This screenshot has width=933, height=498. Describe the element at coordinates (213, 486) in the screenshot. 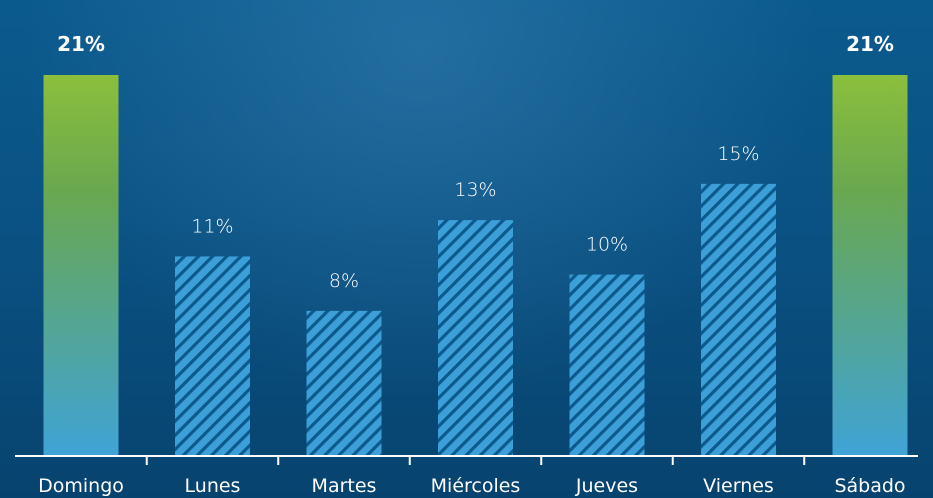

I see `category-label-lunes: Lunes` at that location.